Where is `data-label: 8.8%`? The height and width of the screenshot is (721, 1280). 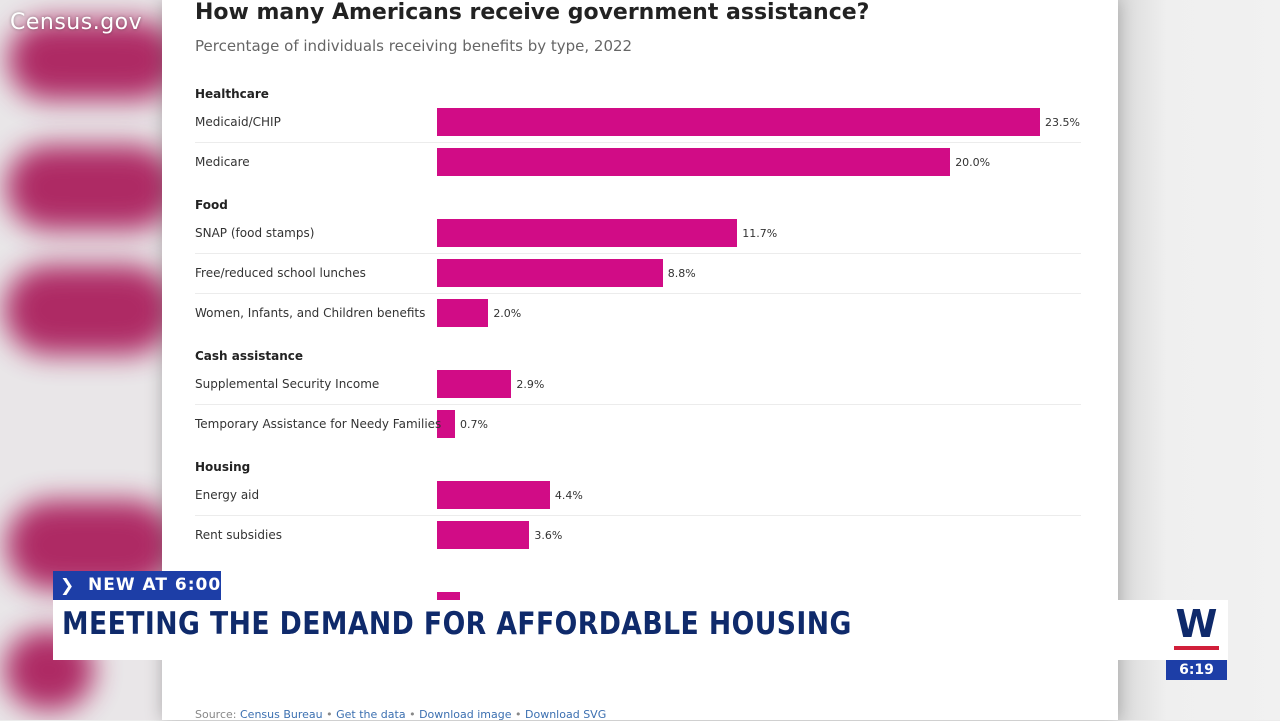 data-label: 8.8% is located at coordinates (681, 273).